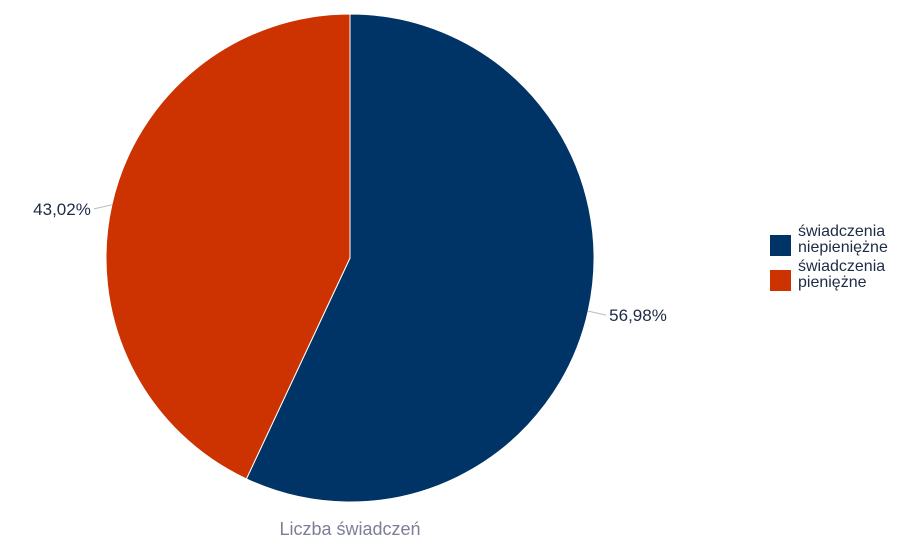  Describe the element at coordinates (843, 247) in the screenshot. I see `legend-label-line2: niepieniężne` at that location.